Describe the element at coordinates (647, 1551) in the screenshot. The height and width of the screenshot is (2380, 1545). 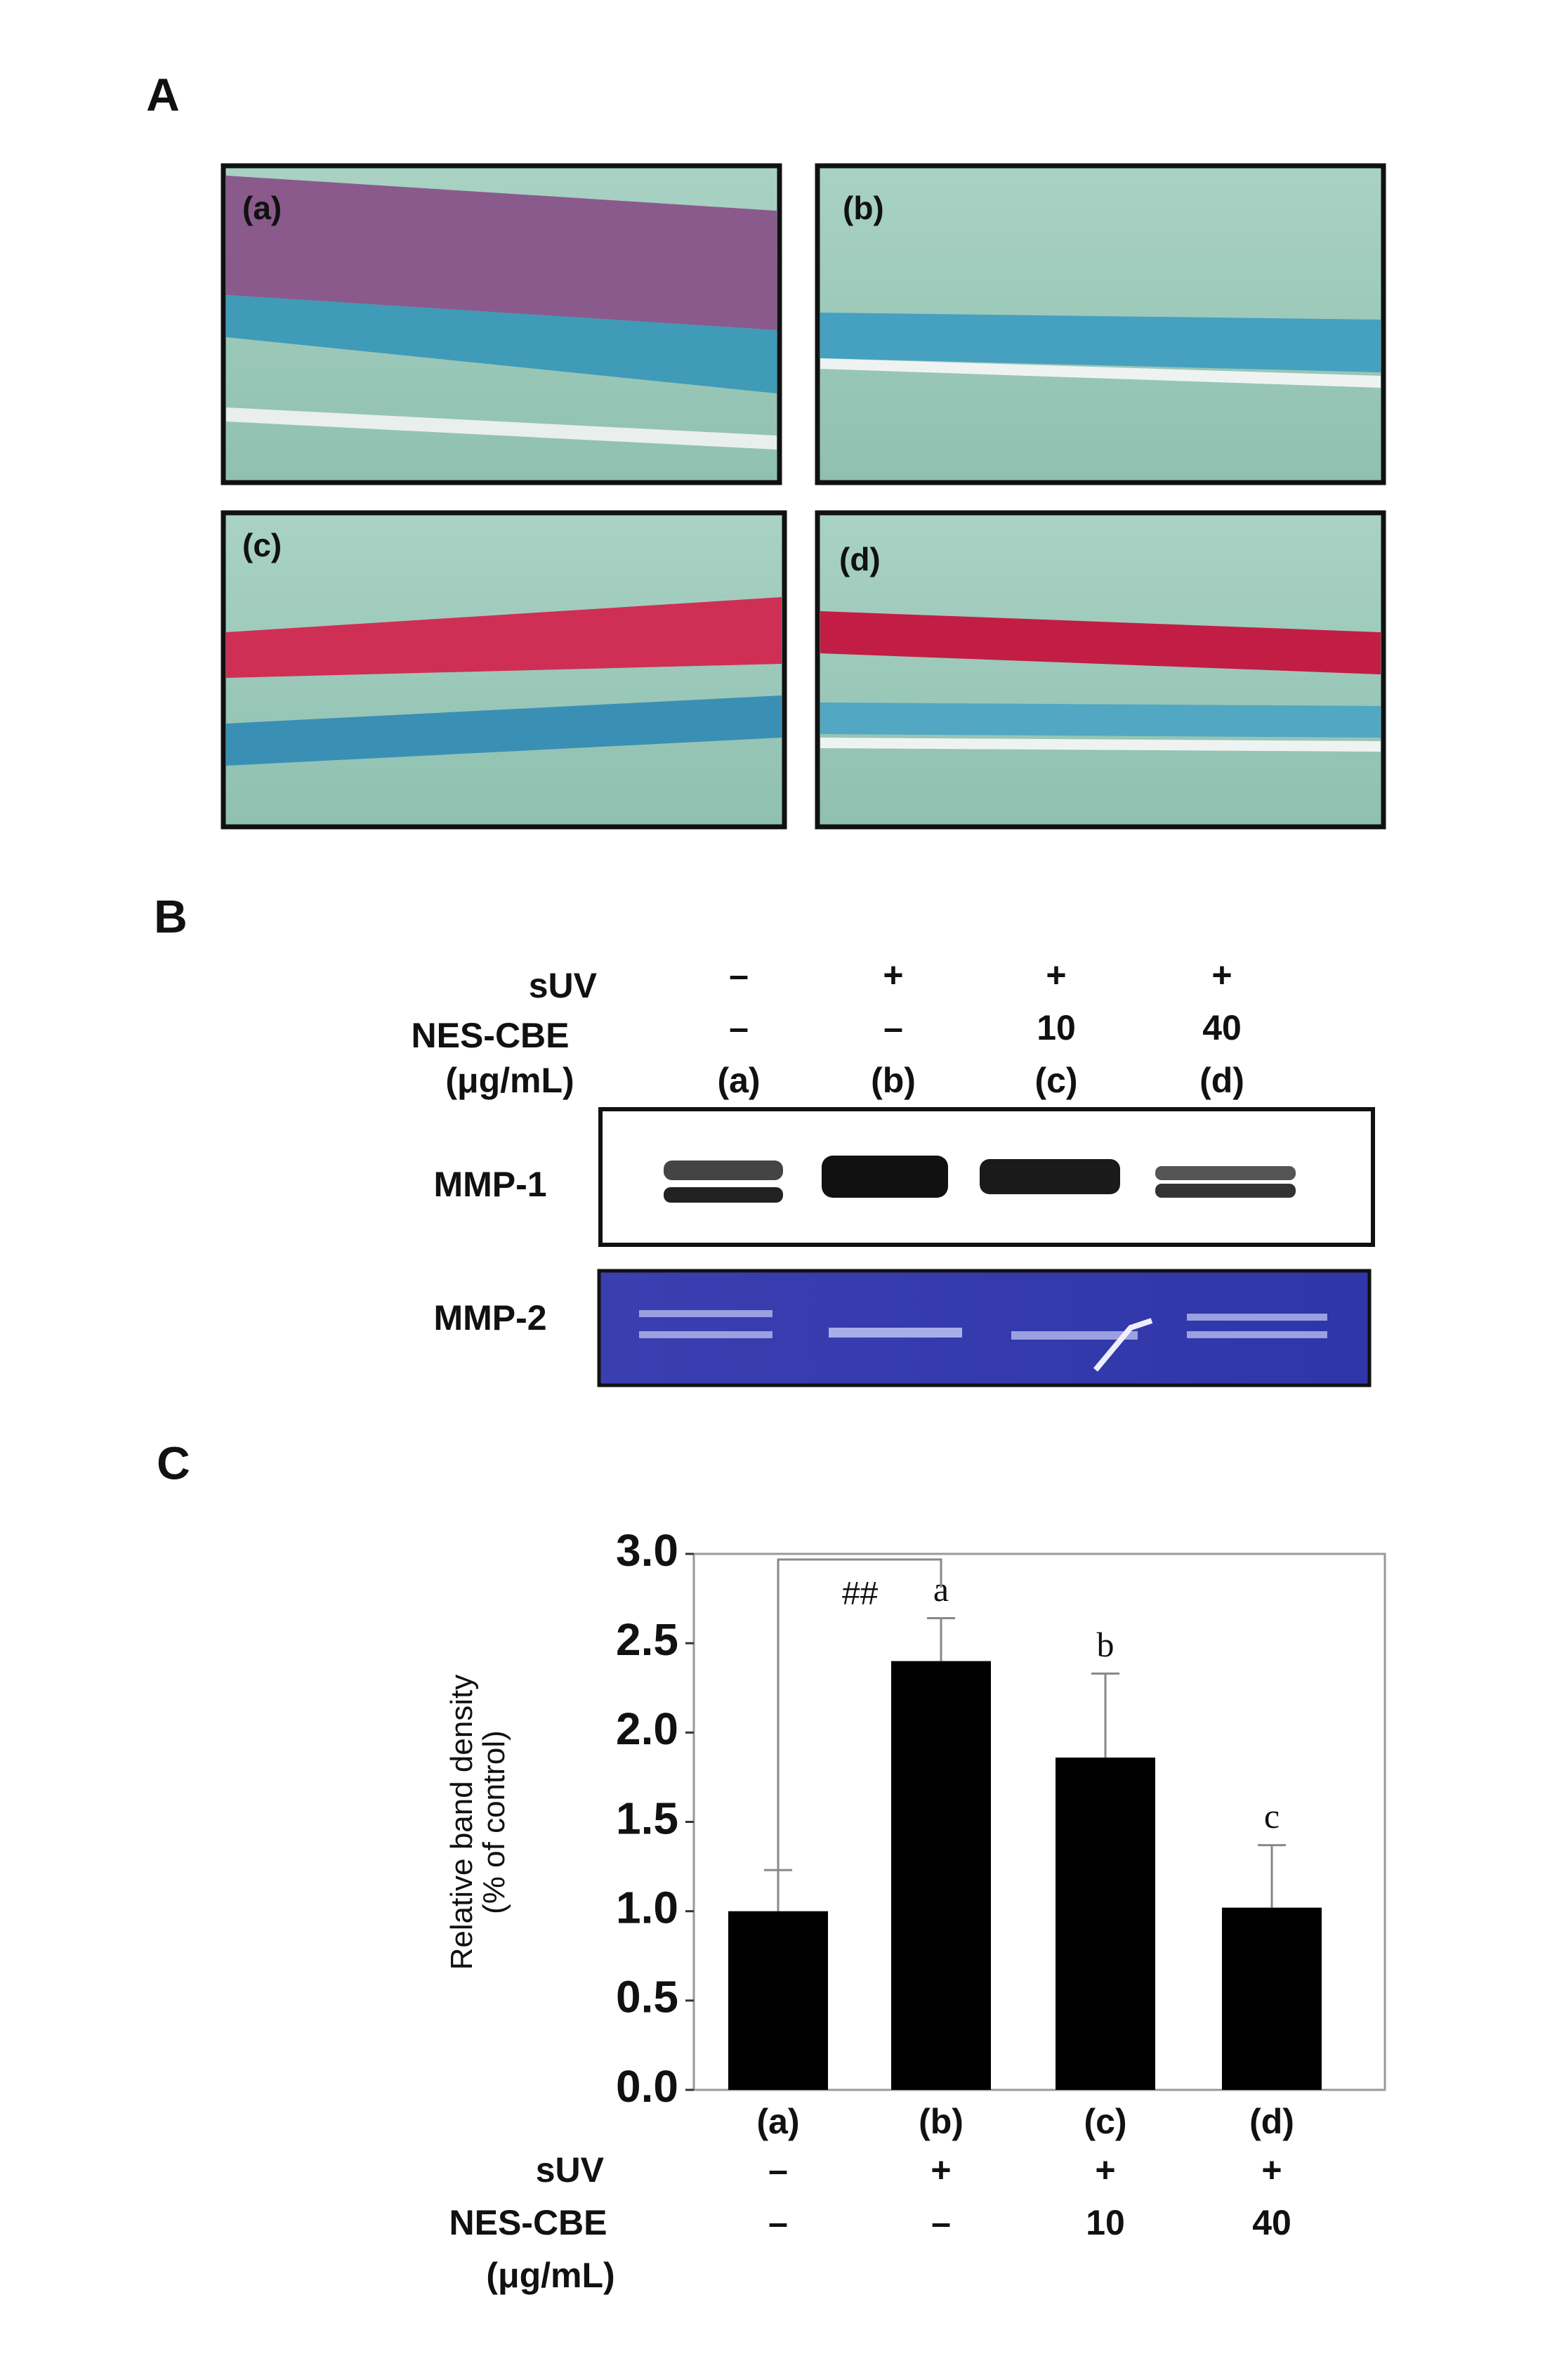
I see `y-tick-label: 3.0` at that location.